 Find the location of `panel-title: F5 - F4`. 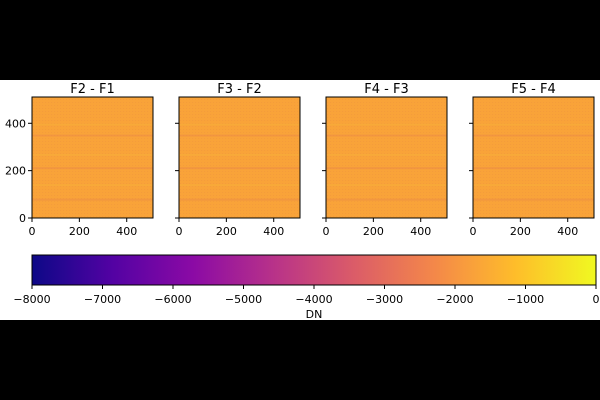

panel-title: F5 - F4 is located at coordinates (533, 89).